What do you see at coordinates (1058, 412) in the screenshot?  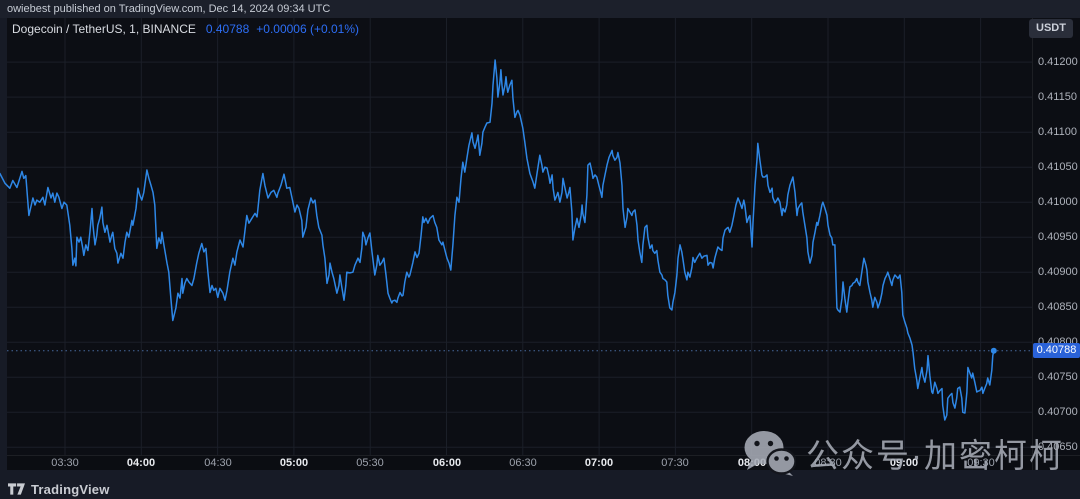 I see `price-tick-label: 0.40700` at bounding box center [1058, 412].